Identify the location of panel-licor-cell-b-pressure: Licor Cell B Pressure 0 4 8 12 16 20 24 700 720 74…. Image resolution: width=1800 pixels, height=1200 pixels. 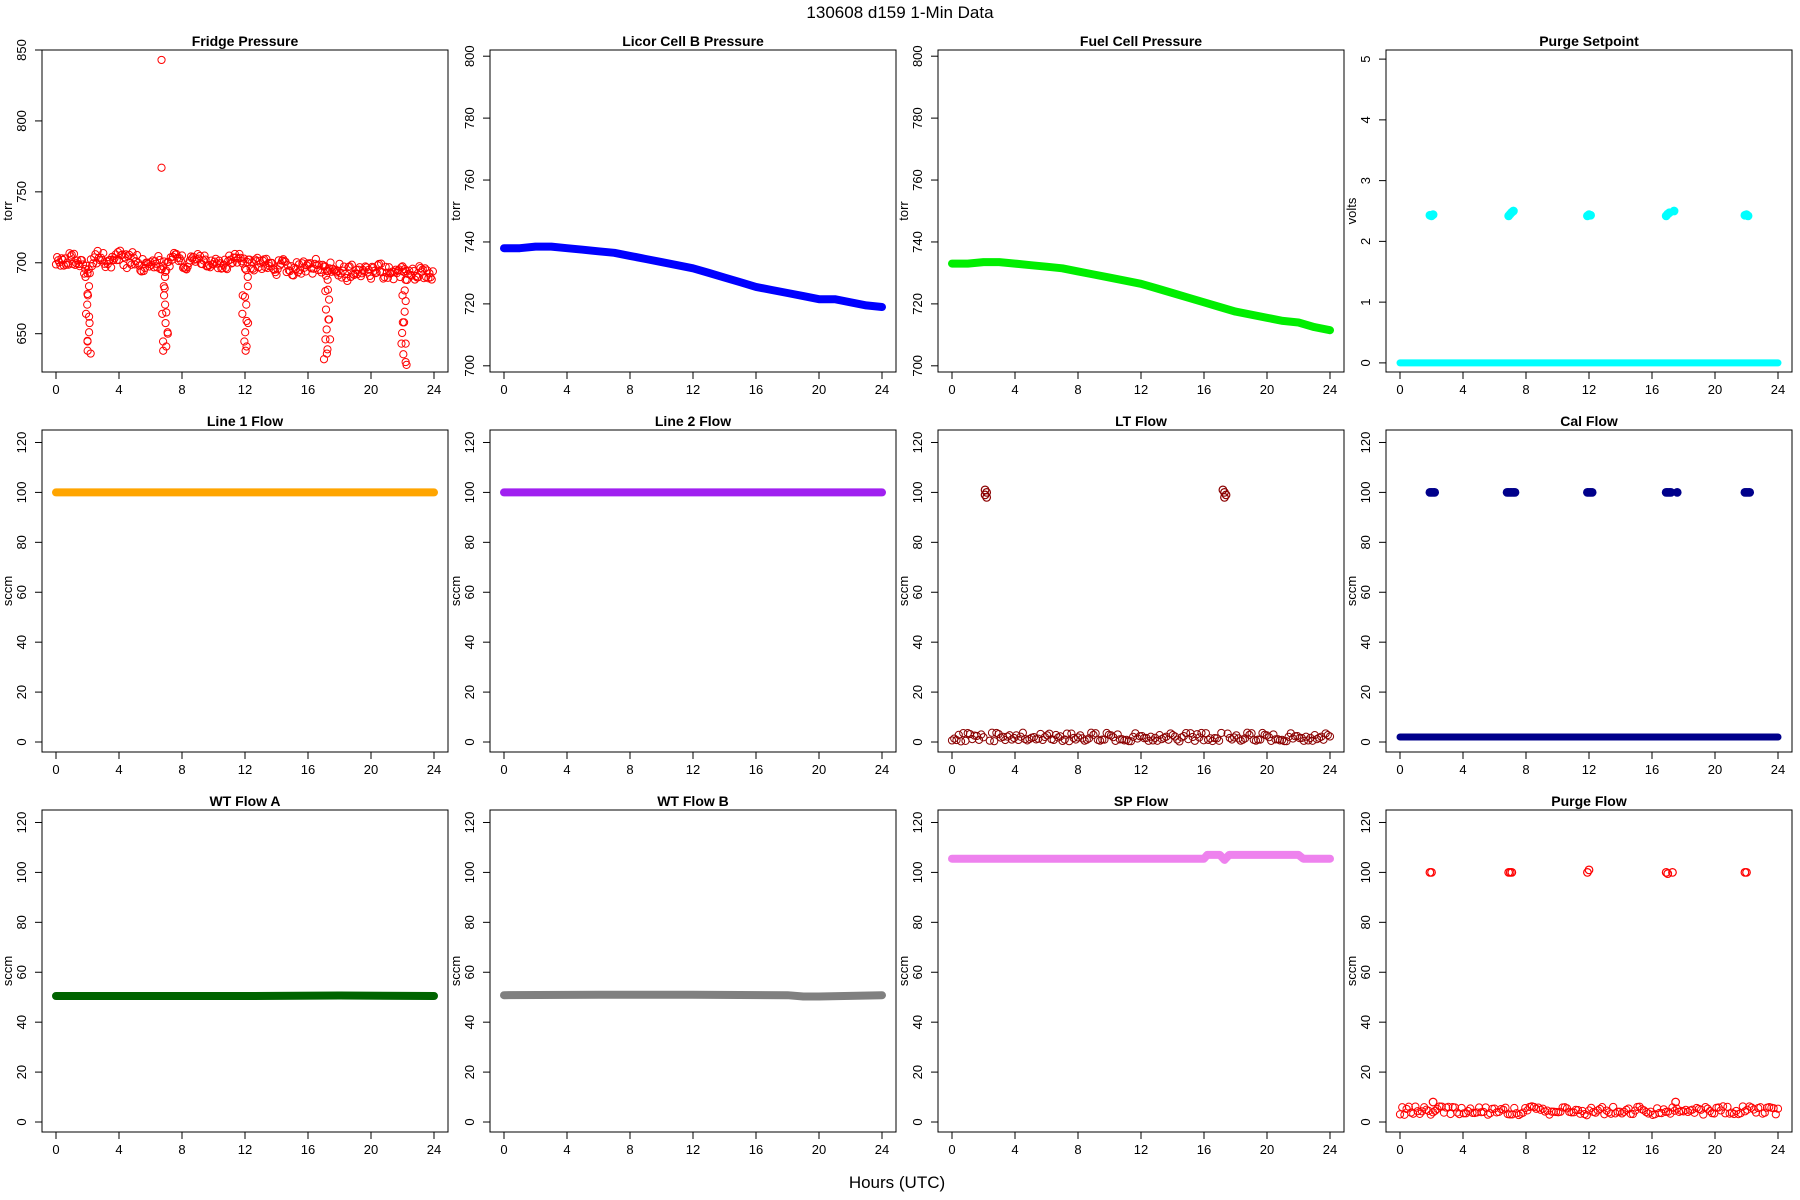
(672, 215).